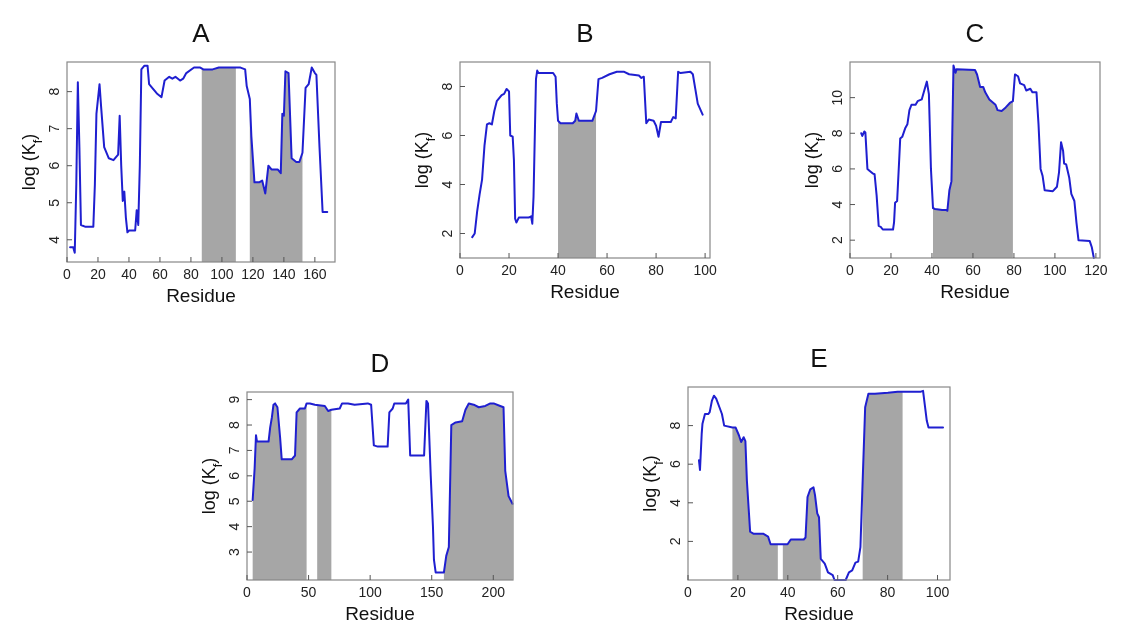 The image size is (1132, 627). Describe the element at coordinates (493, 592) in the screenshot. I see `x-tick-label: 200` at that location.